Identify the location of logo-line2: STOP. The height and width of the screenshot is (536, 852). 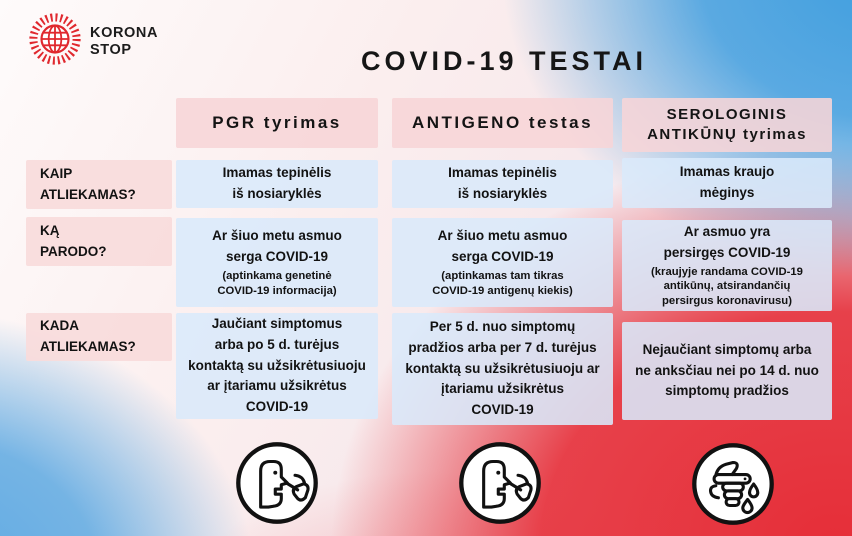
(111, 49).